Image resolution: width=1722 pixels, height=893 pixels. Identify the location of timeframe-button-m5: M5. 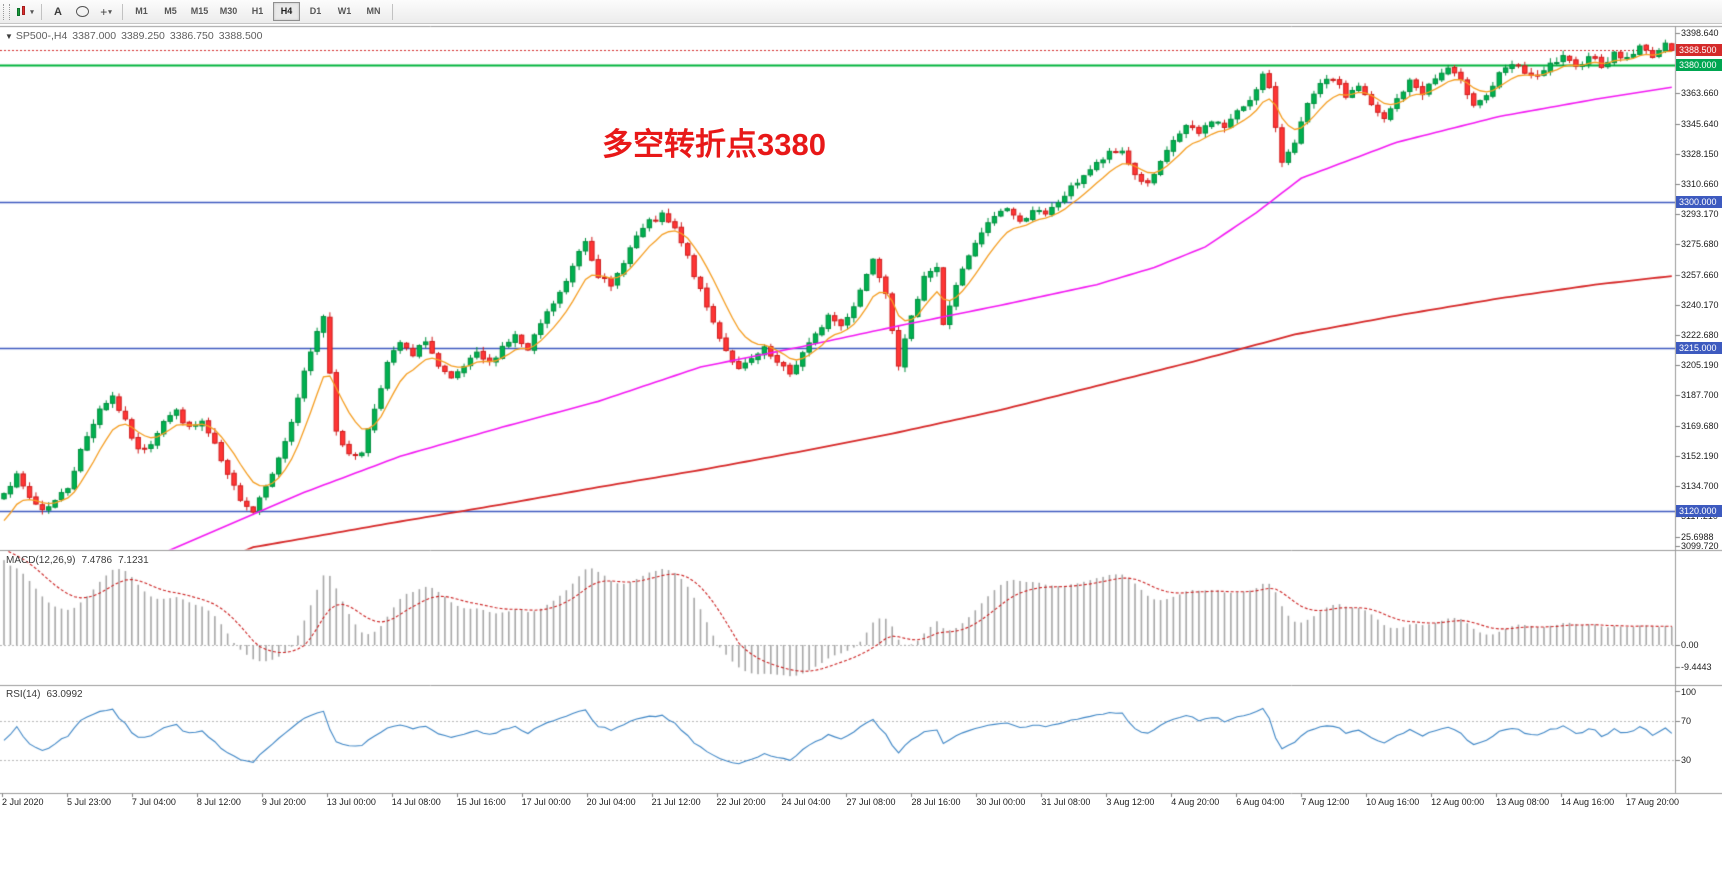
(170, 11).